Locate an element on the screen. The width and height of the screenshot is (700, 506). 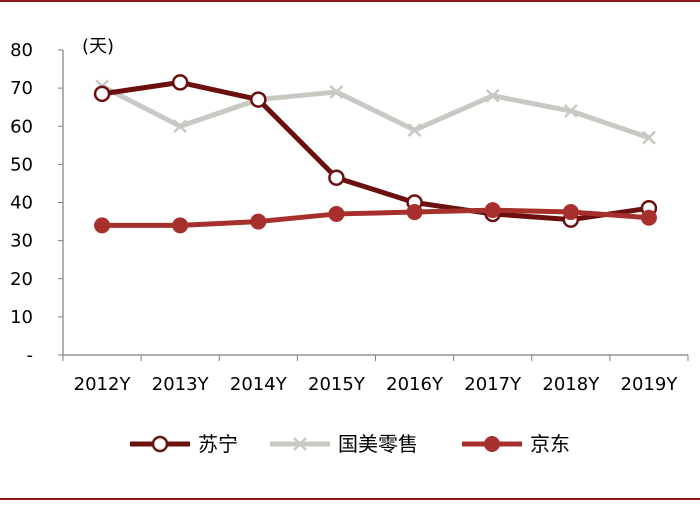
x-tick-label: 2012Y is located at coordinates (103, 384).